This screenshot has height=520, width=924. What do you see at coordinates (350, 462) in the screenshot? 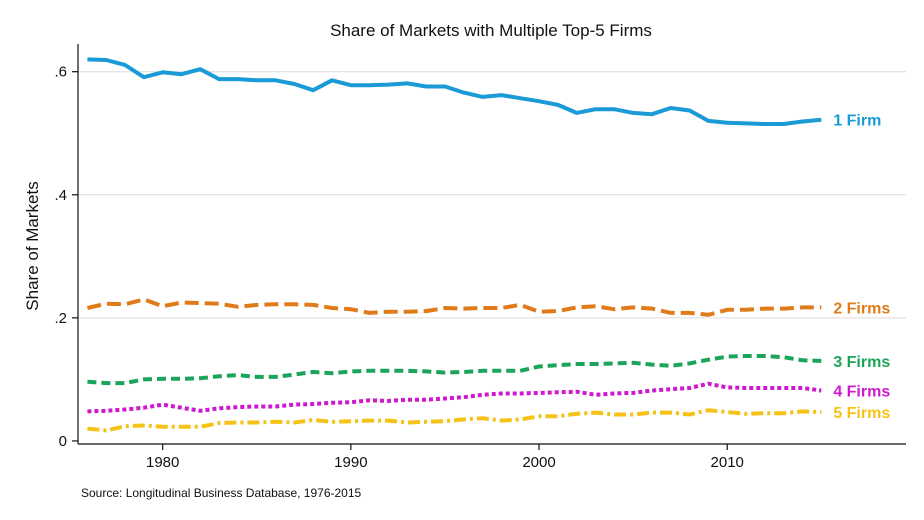
I see `x-tick-label: 1990` at bounding box center [350, 462].